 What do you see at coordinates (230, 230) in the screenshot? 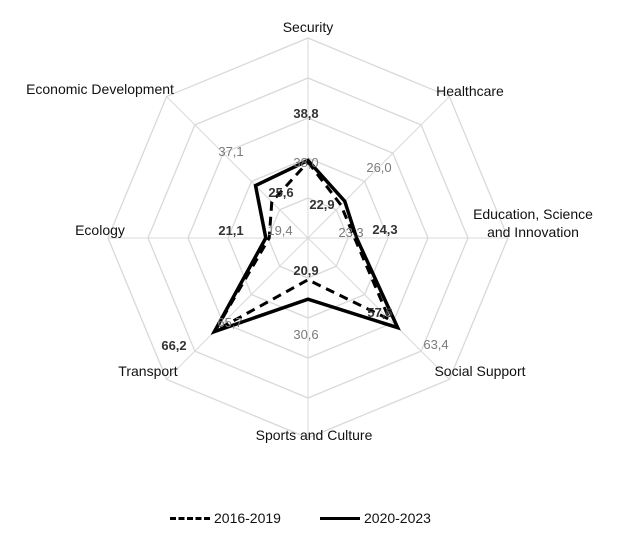
I see `data-label: 21,1` at bounding box center [230, 230].